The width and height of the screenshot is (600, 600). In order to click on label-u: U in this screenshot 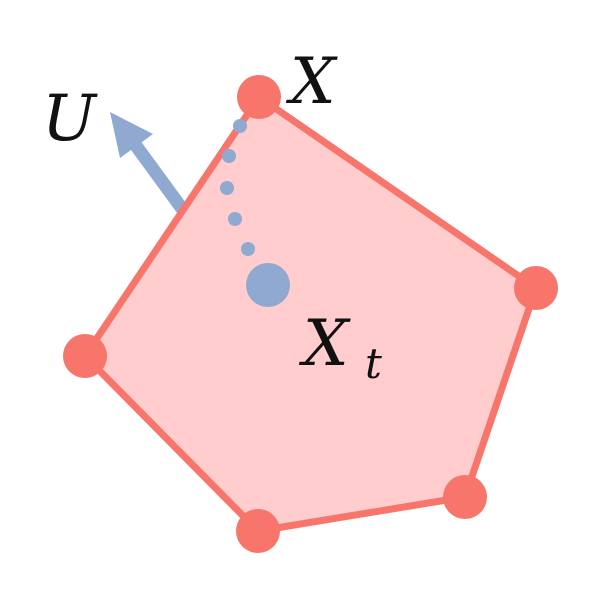, I will do `click(70, 119)`.